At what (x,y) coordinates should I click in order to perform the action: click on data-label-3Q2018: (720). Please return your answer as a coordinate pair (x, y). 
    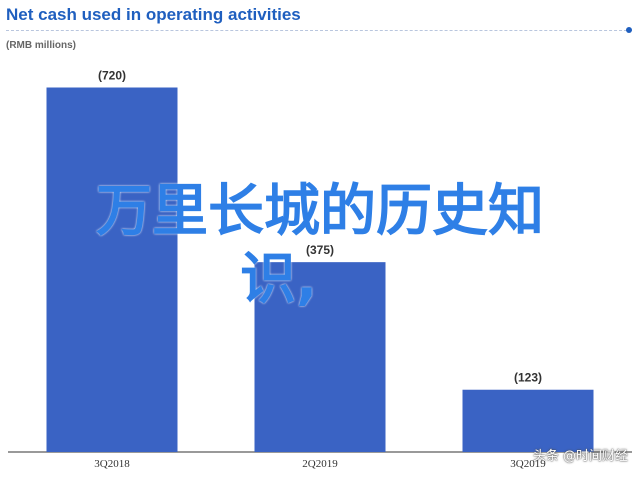
    Looking at the image, I should click on (112, 76).